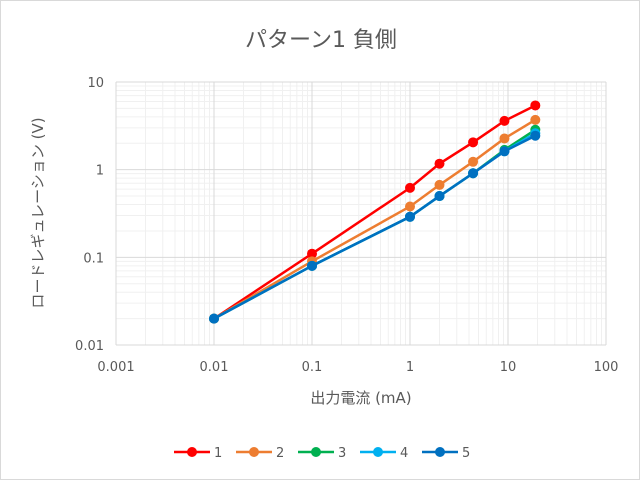  What do you see at coordinates (312, 367) in the screenshot?
I see `x-tick-label: 0.1` at bounding box center [312, 367].